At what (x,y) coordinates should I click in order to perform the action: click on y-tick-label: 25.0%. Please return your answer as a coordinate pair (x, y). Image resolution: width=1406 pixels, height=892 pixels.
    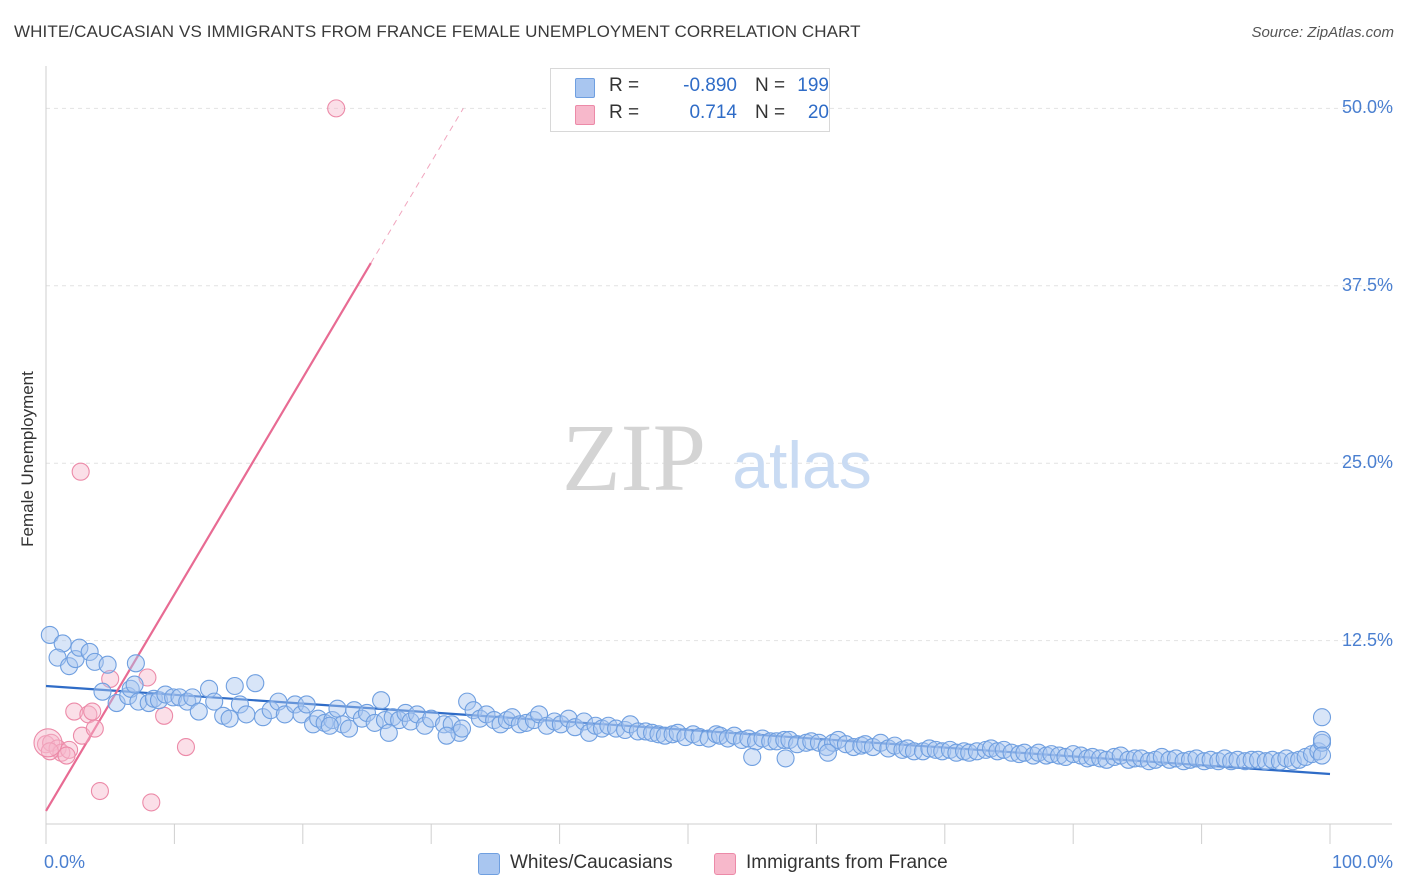
    Looking at the image, I should click on (1367, 462).